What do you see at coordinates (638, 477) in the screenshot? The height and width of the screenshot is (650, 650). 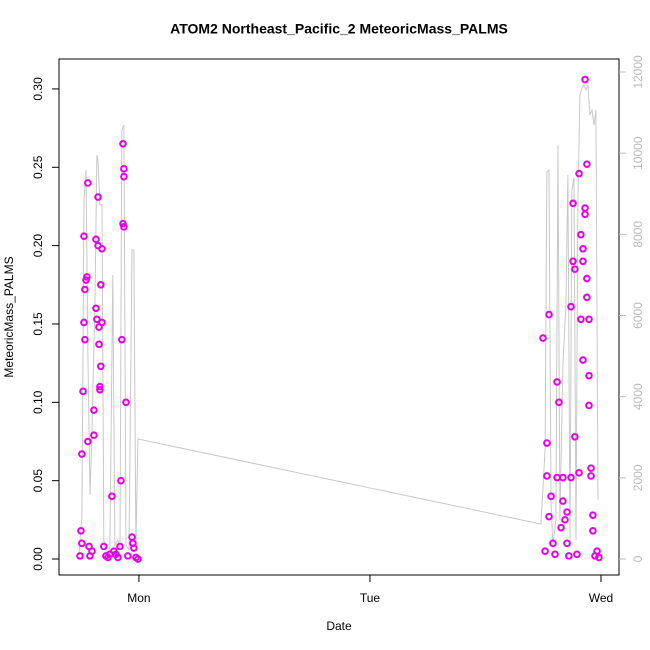 I see `y2-tick-label: 2000` at bounding box center [638, 477].